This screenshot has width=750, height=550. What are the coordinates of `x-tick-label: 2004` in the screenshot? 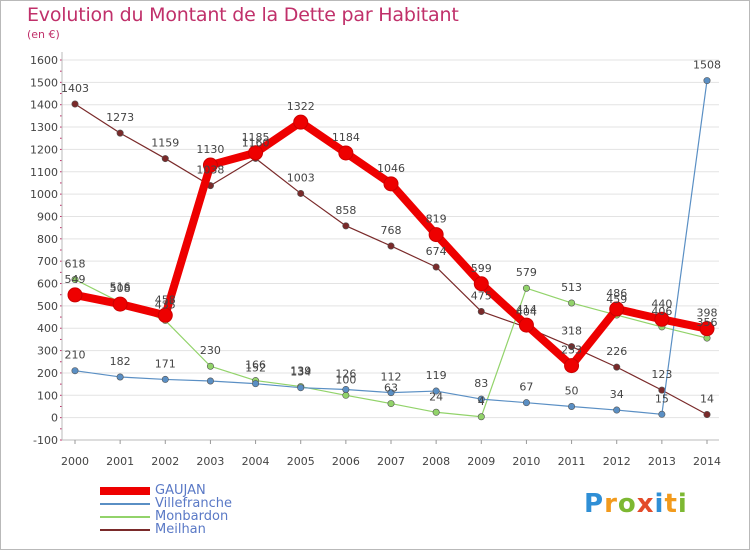 It's located at (256, 461).